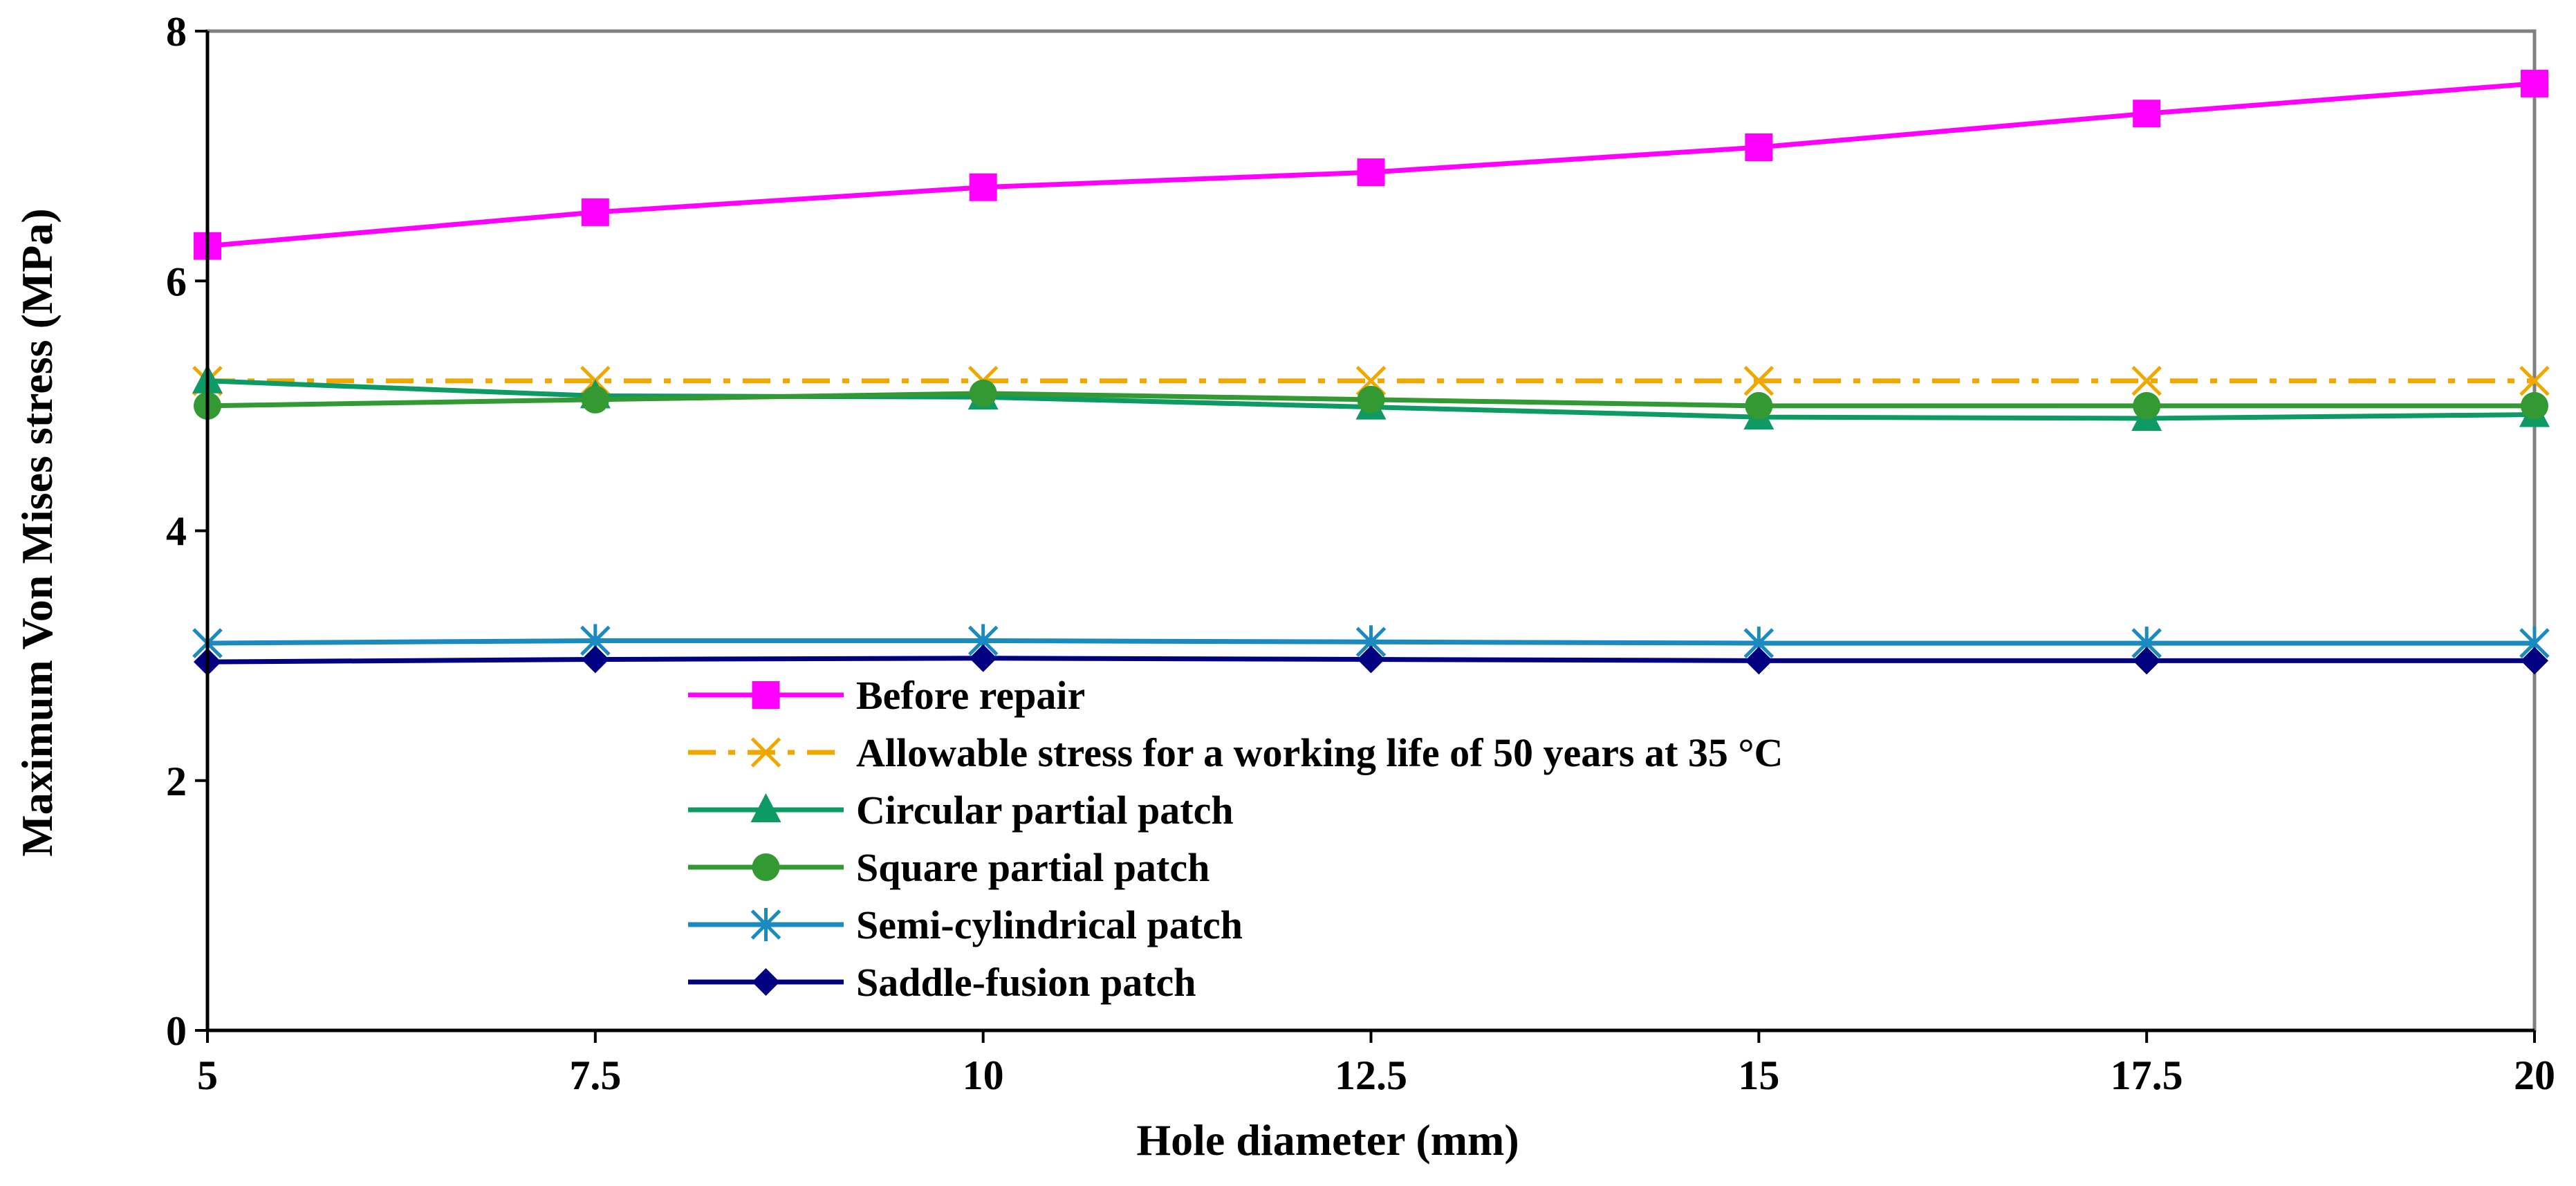  I want to click on x-tick-label: 12.5, so click(1371, 1075).